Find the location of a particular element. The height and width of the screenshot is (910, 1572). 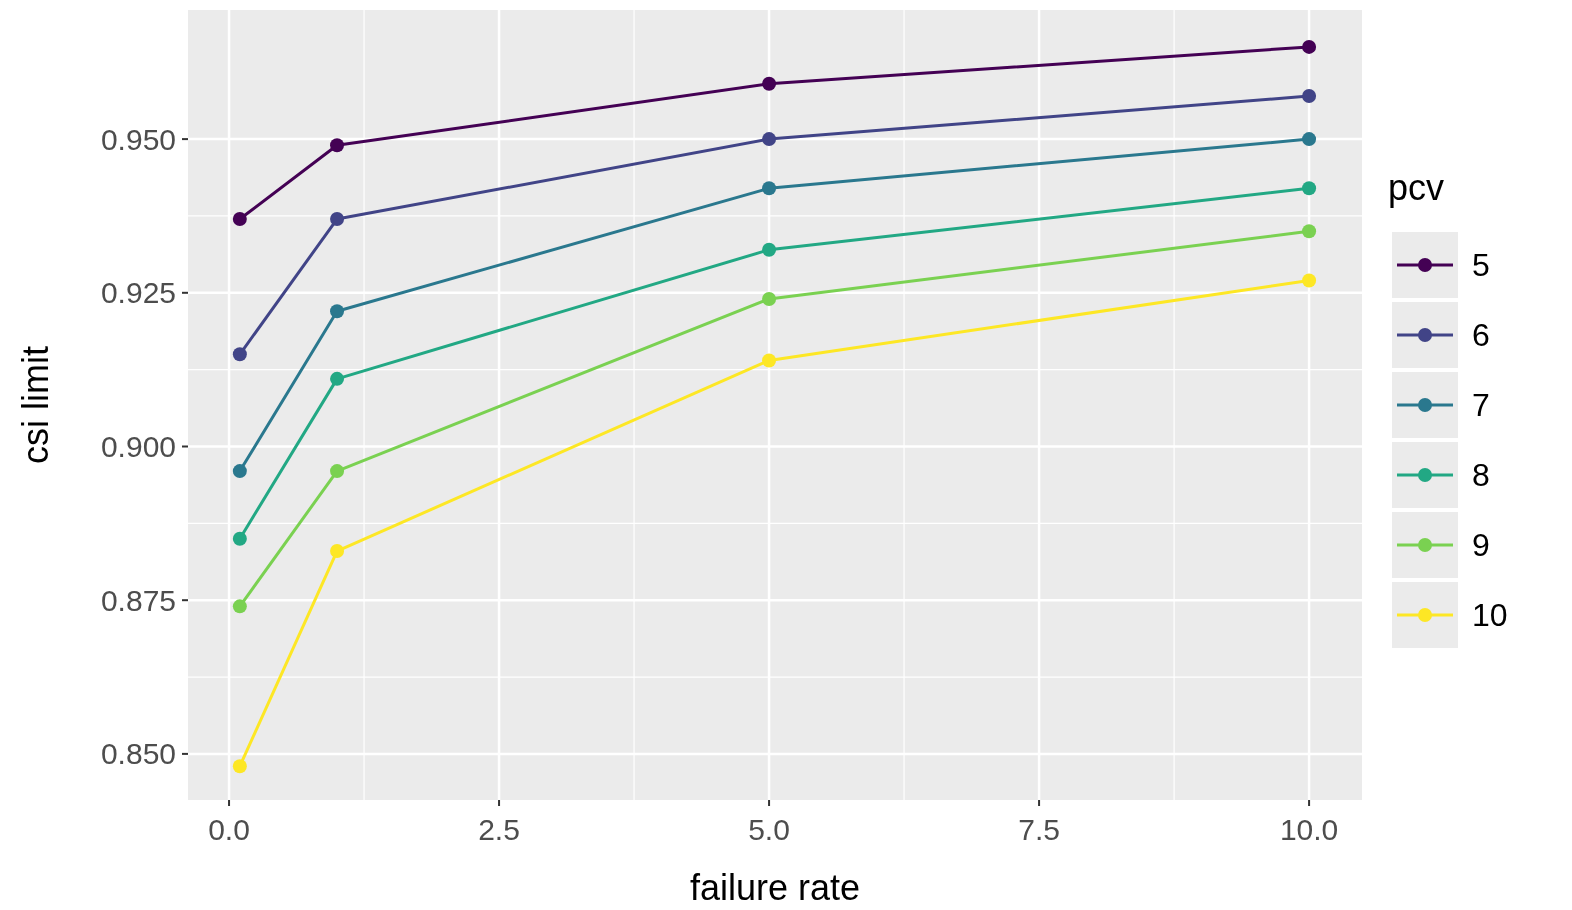

legend-label: 10 is located at coordinates (1490, 615).